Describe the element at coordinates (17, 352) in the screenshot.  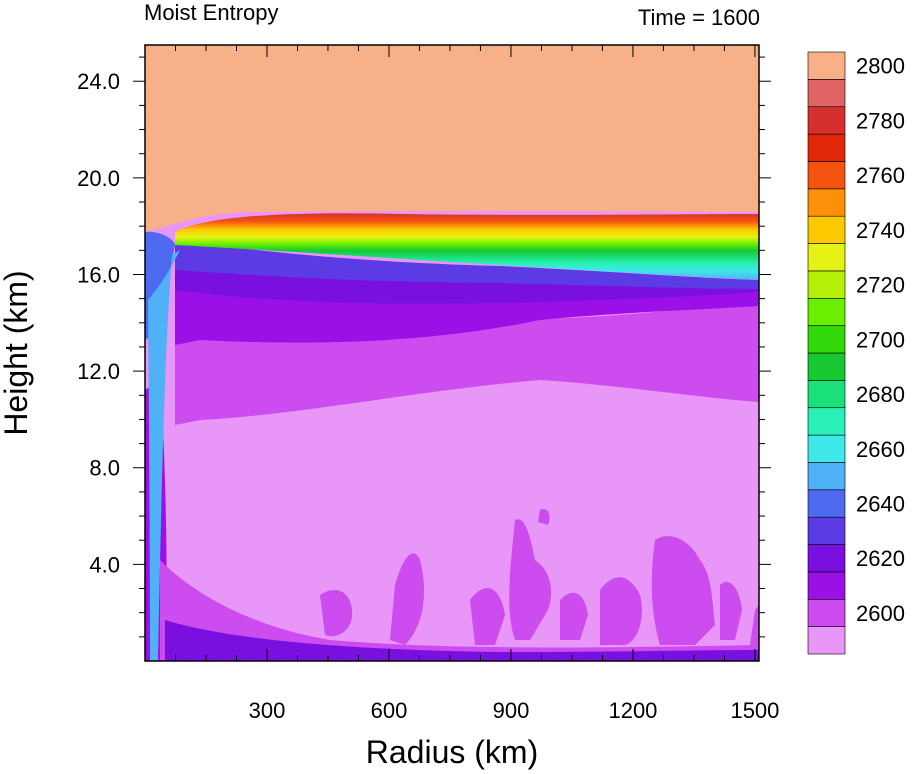
I see `y-axis-label: Height (km)` at that location.